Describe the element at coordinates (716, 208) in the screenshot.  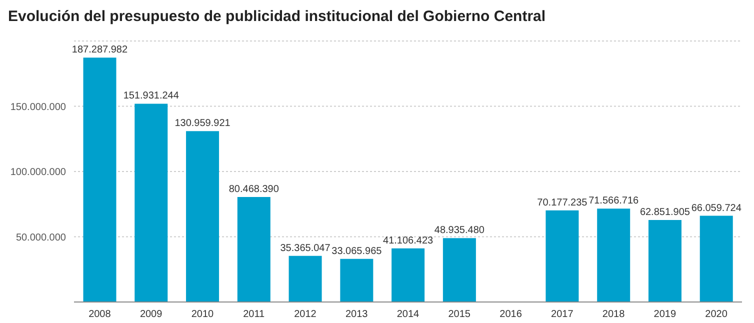
I see `data-label: 66.059.724` at that location.